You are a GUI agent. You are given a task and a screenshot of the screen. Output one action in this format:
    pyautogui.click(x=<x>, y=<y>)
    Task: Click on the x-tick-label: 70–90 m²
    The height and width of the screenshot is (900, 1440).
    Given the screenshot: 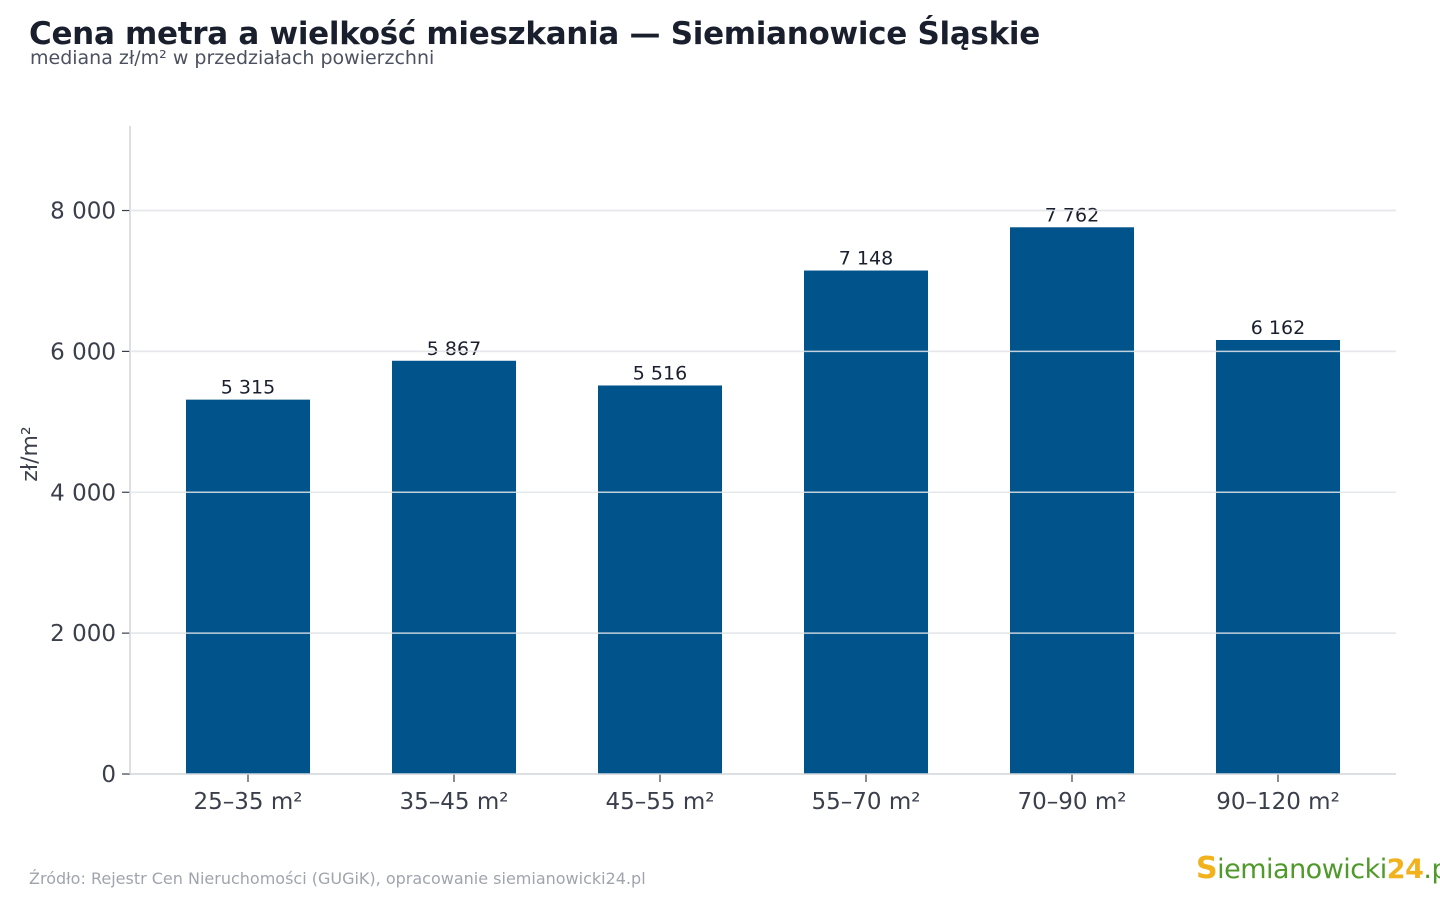 What is the action you would take?
    pyautogui.click(x=1072, y=802)
    